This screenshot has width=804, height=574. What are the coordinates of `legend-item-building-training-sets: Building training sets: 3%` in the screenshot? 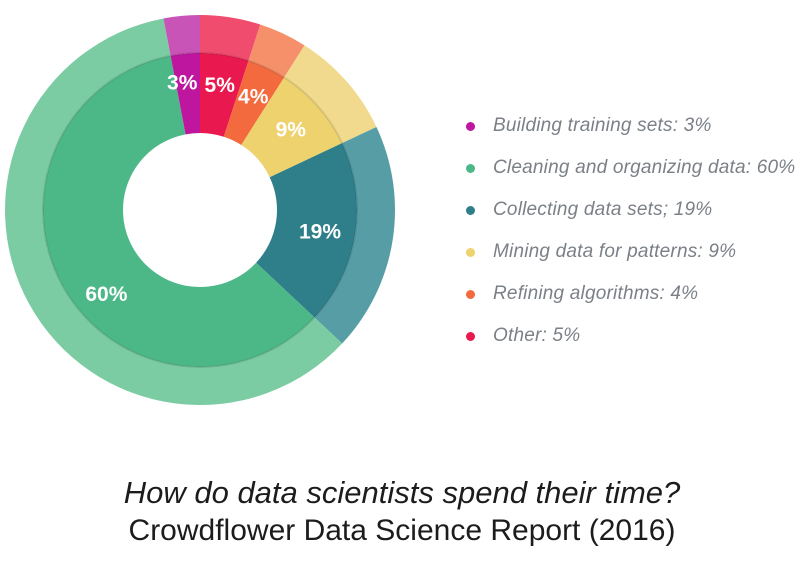 It's located at (630, 126).